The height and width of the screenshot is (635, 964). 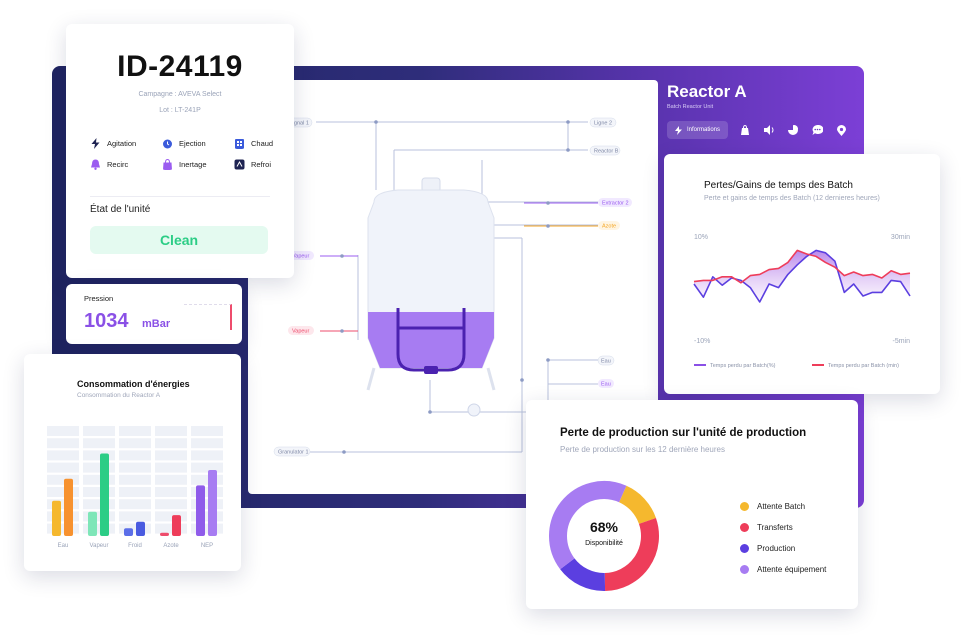 I want to click on bell-icon, so click(x=95, y=164).